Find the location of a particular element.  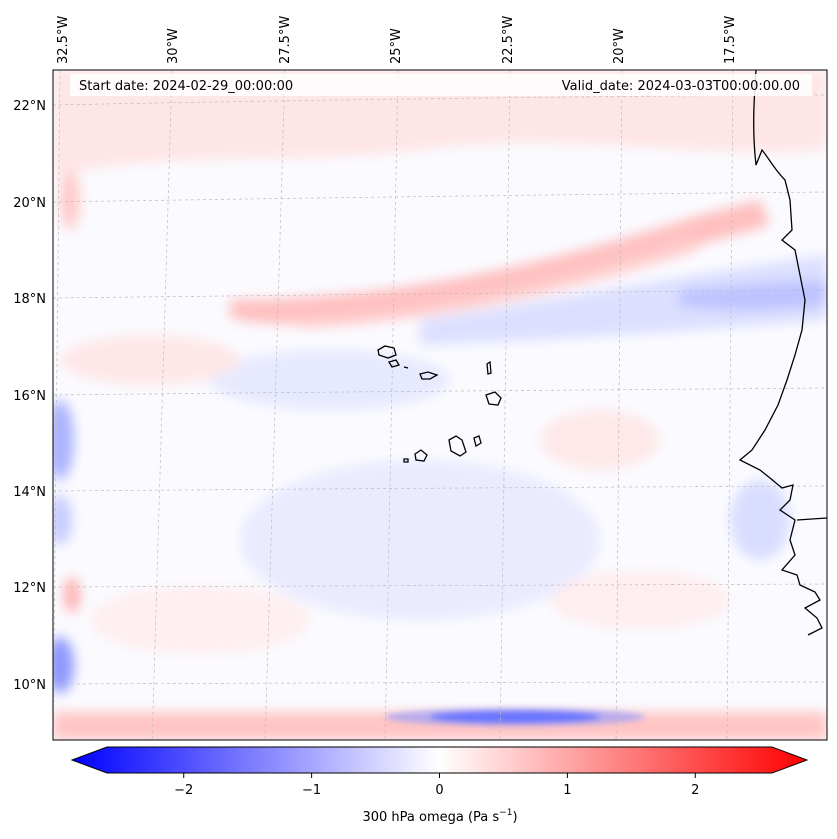

colorbar-fill is located at coordinates (439, 760).